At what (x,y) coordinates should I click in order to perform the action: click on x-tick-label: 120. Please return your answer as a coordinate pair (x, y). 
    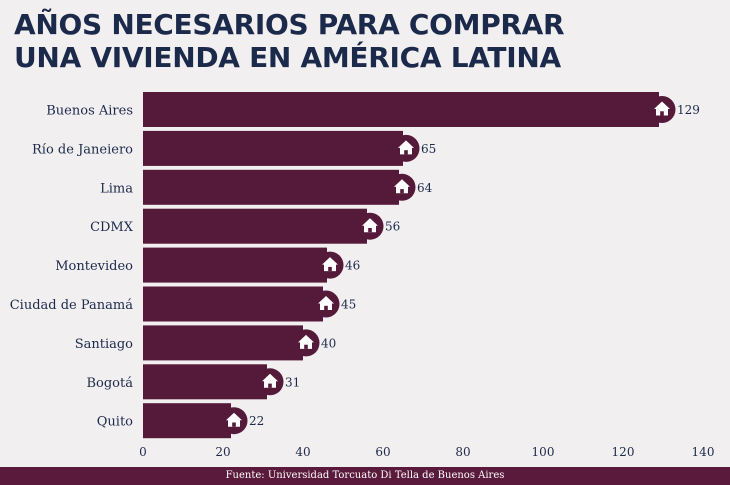
    Looking at the image, I should click on (623, 452).